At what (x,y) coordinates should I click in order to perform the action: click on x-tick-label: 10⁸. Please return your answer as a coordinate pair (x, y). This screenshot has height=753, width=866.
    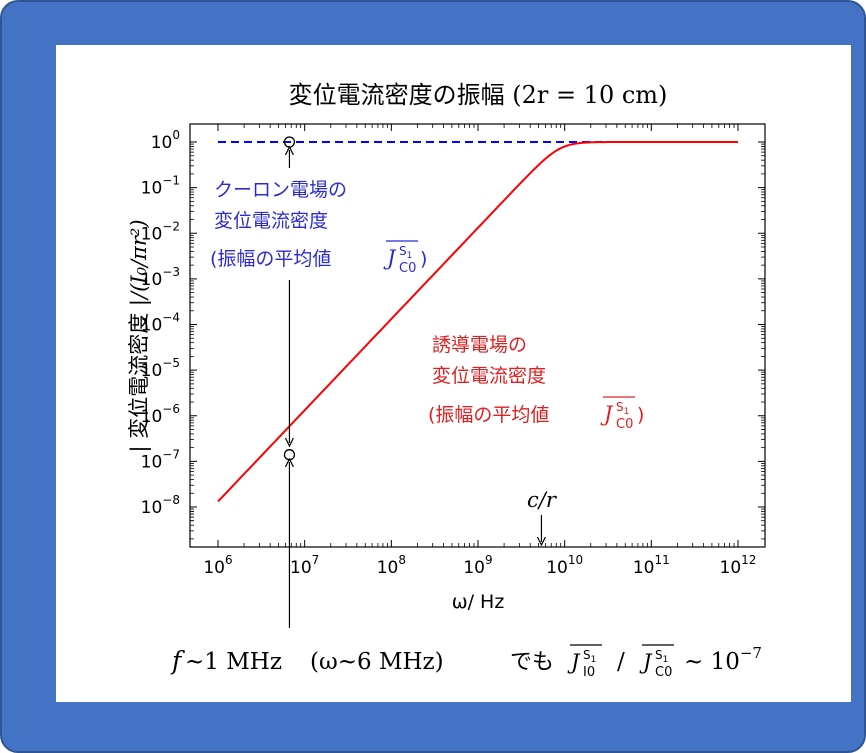
    Looking at the image, I should click on (391, 565).